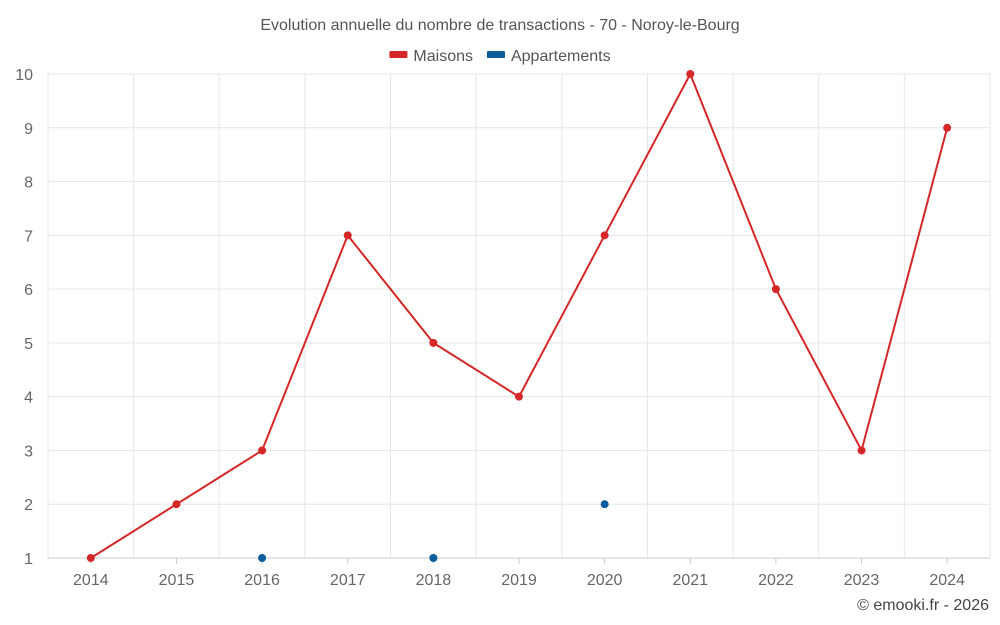 This screenshot has height=625, width=1000. I want to click on y-tick-label: 3, so click(28, 451).